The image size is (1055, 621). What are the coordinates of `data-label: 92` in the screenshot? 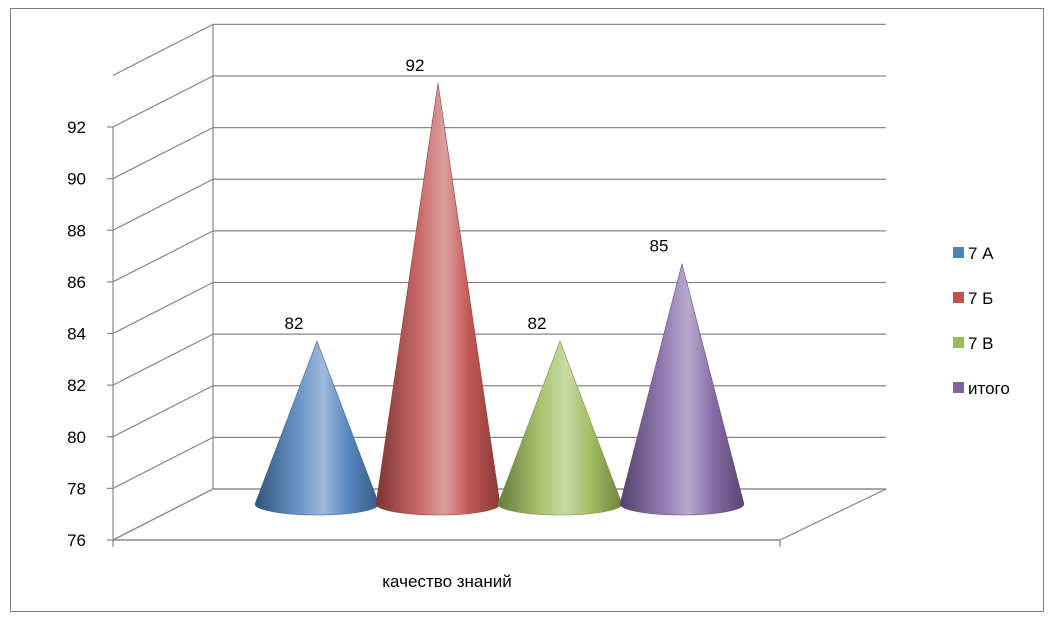 It's located at (415, 65).